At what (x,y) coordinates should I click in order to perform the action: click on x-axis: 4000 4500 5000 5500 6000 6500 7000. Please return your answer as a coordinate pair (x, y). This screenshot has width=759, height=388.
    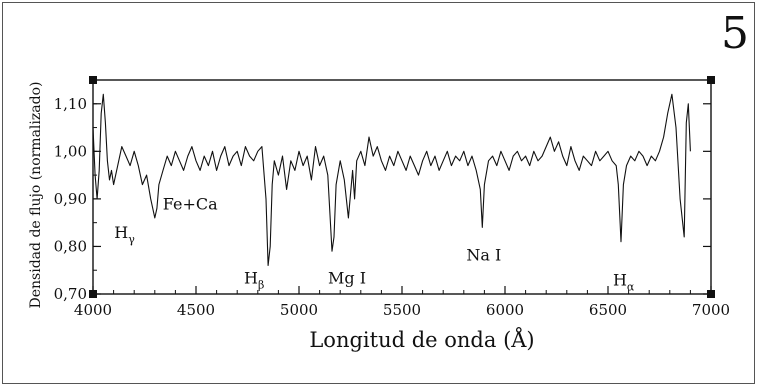
    Looking at the image, I should click on (402, 302).